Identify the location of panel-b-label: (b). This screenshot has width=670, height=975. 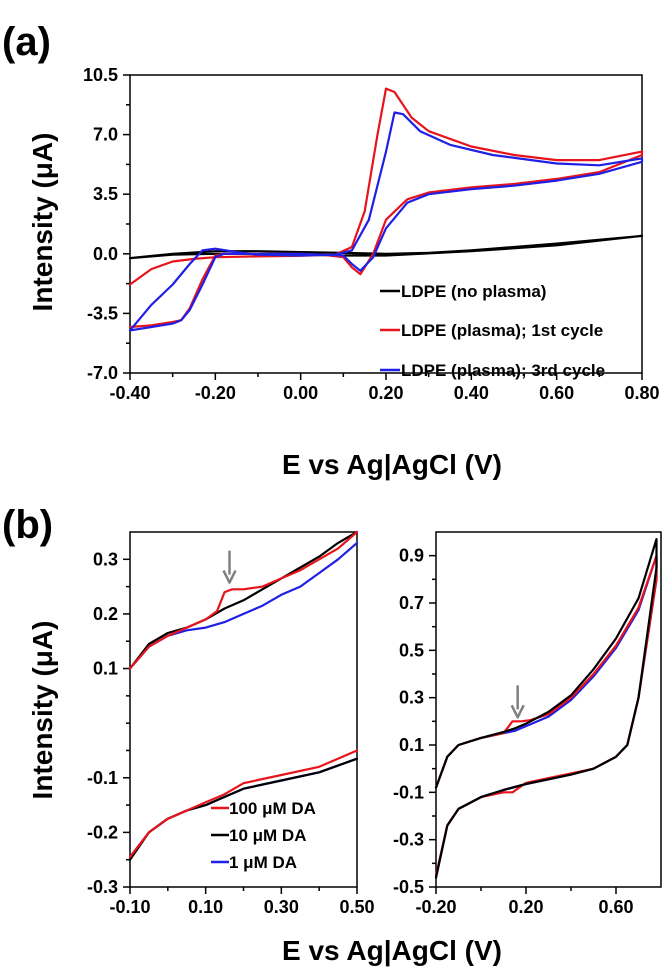
(27, 525).